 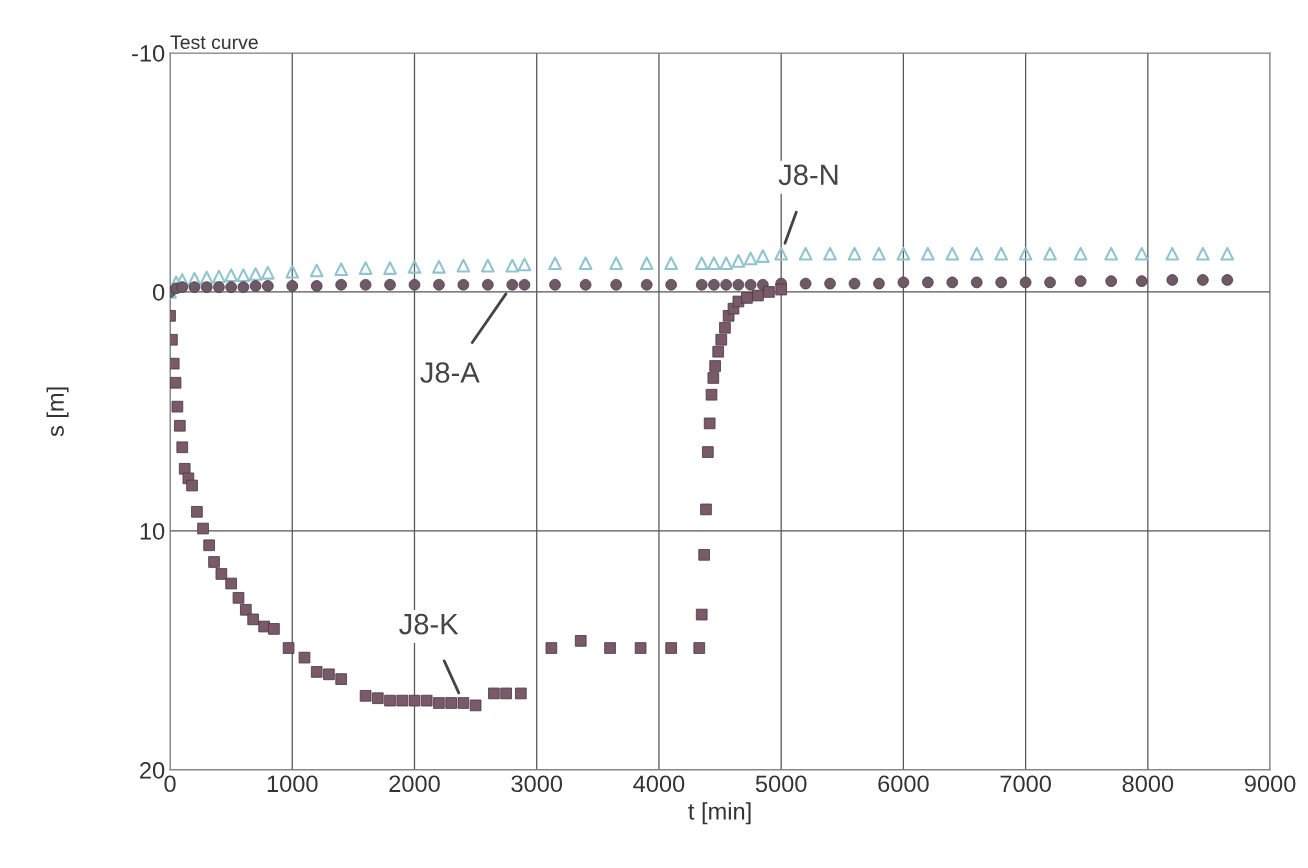 What do you see at coordinates (781, 784) in the screenshot?
I see `x-tick-label: 5000` at bounding box center [781, 784].